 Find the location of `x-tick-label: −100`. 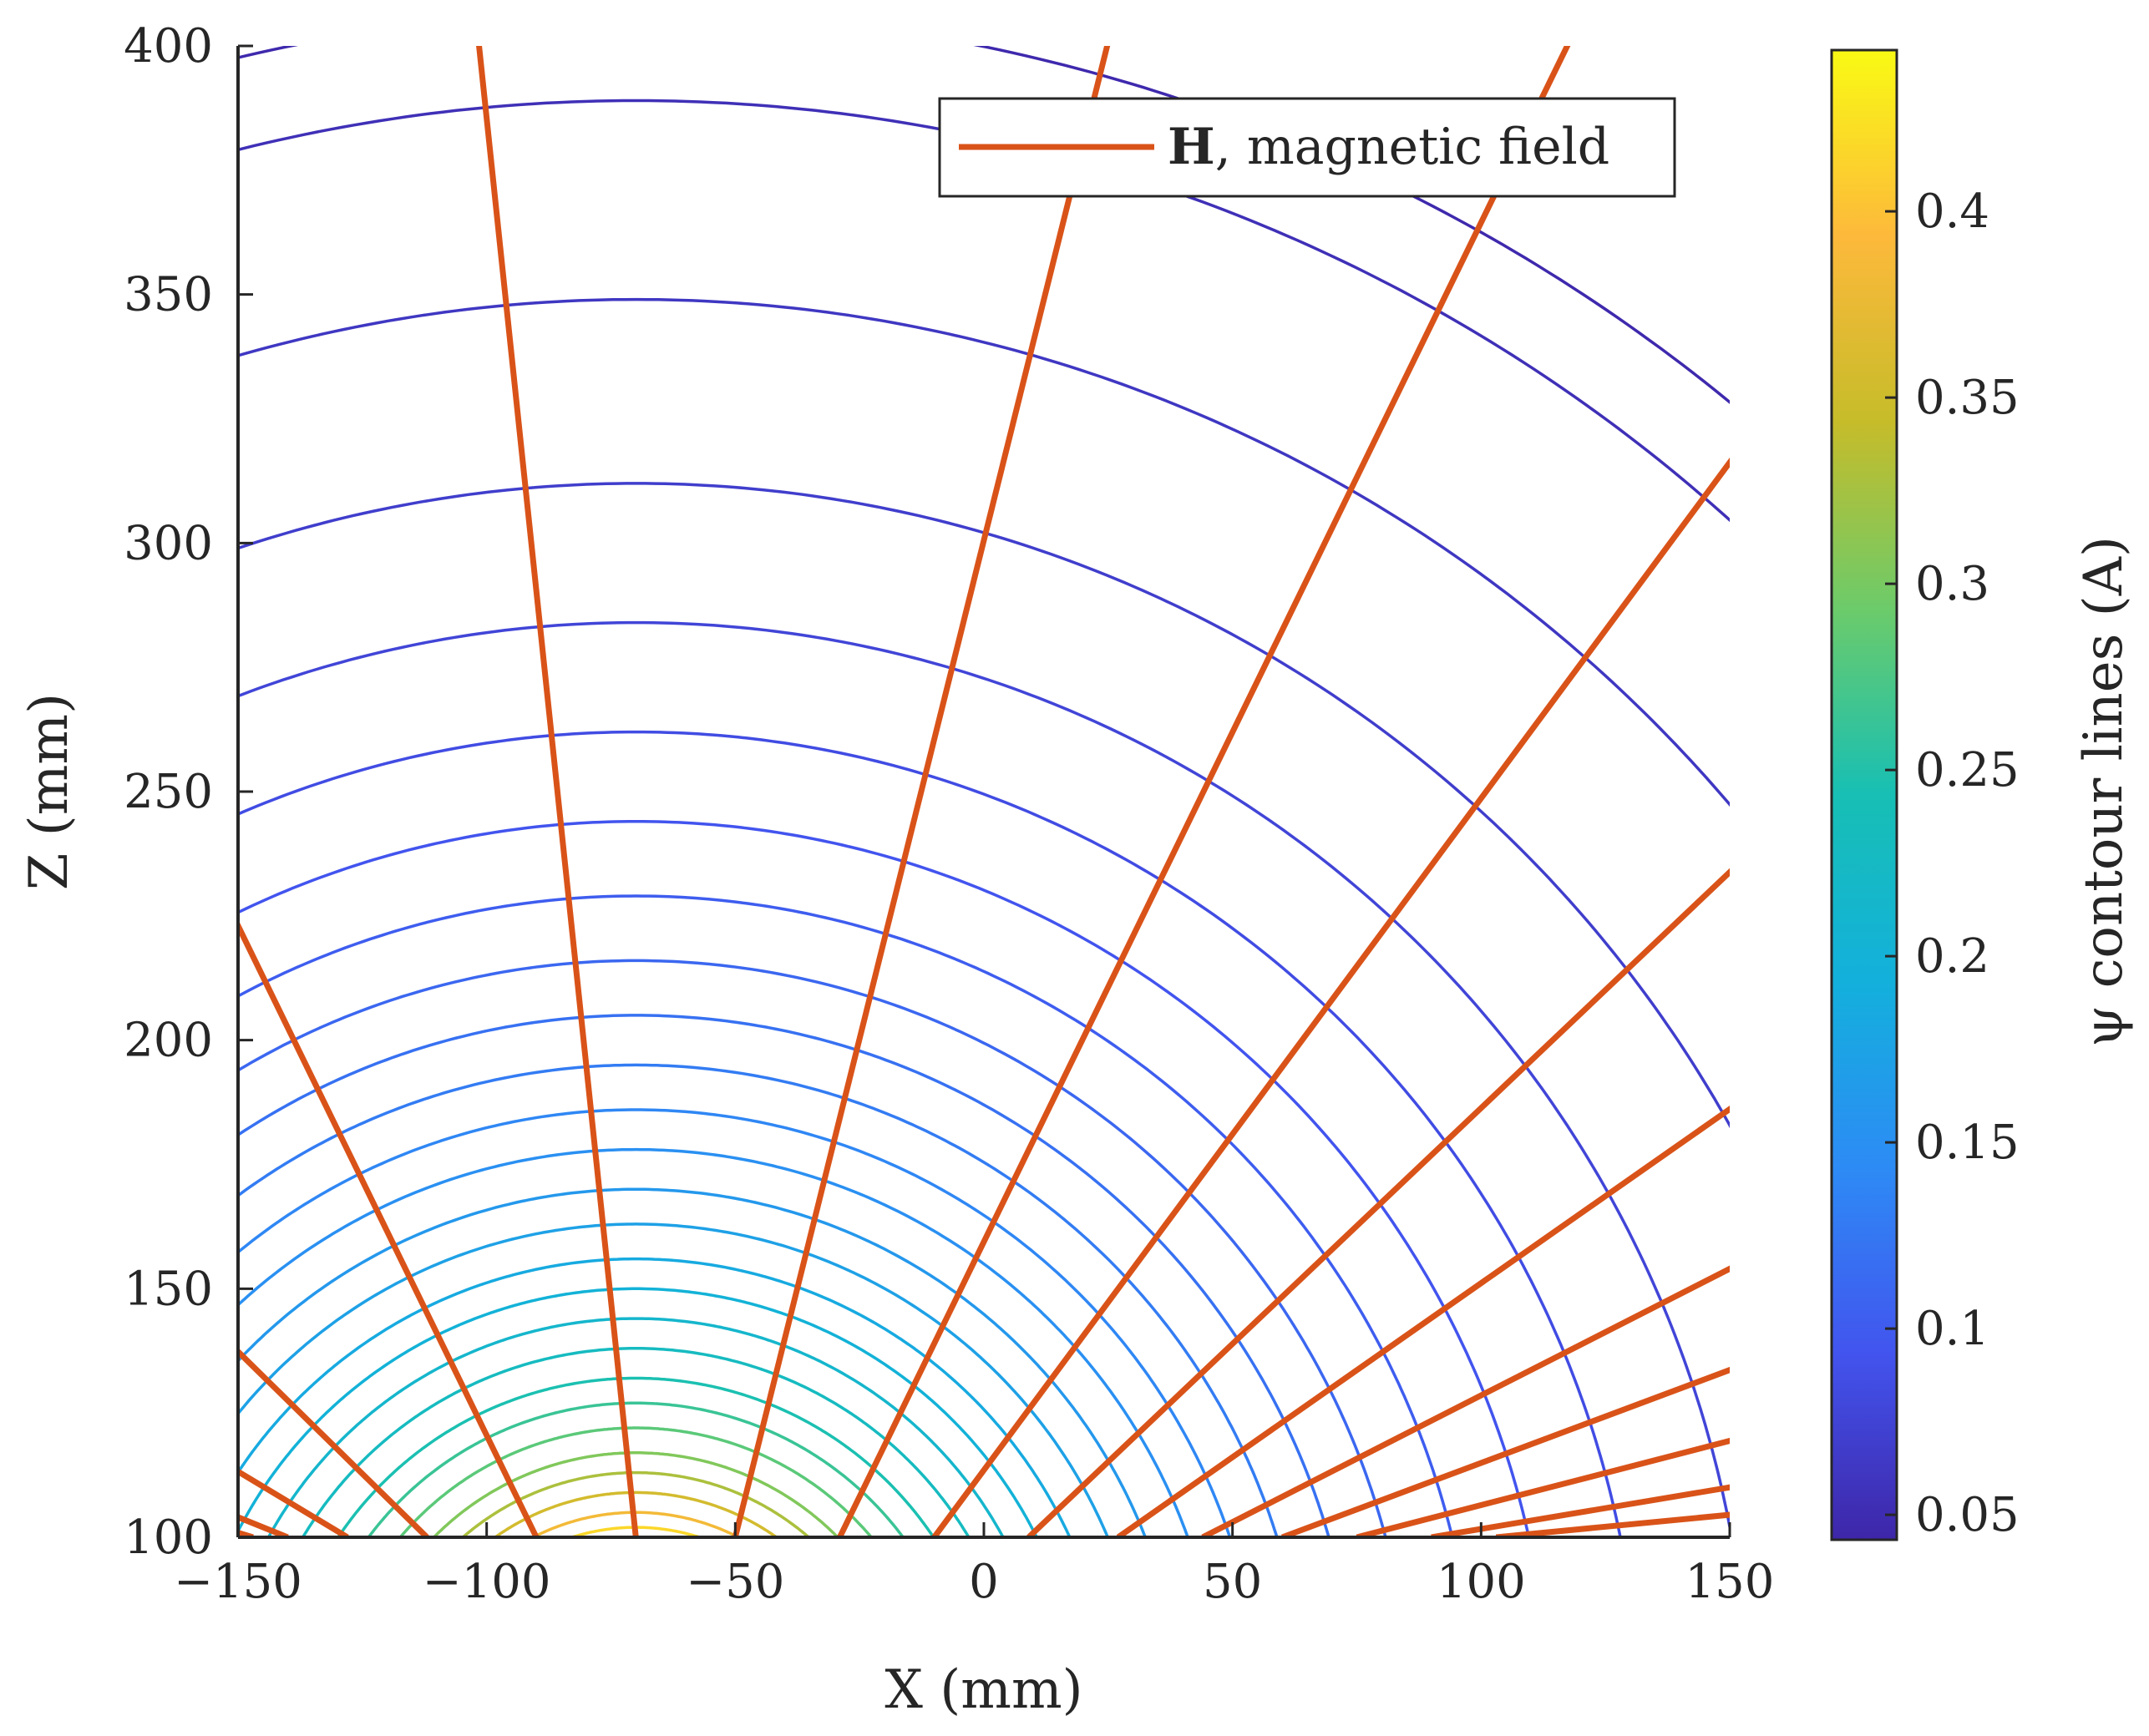

x-tick-label: −100 is located at coordinates (487, 1582).